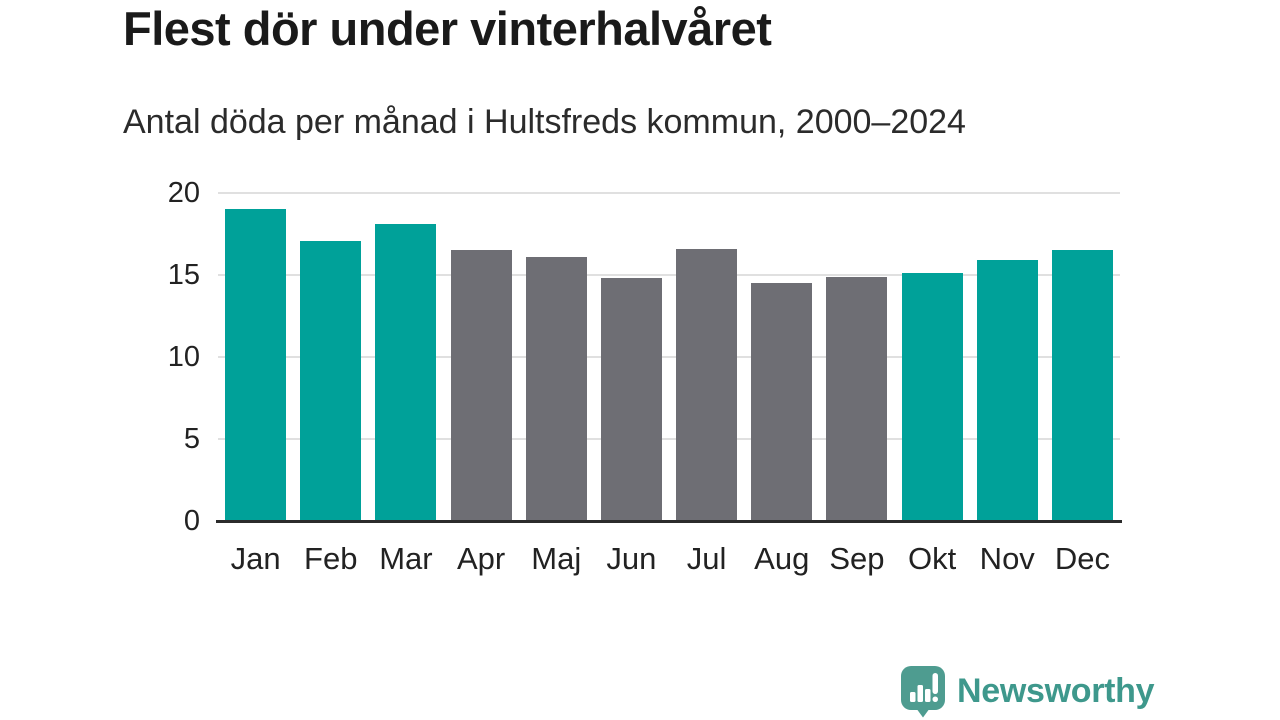 This screenshot has height=720, width=1280. I want to click on bar-jul, so click(707, 384).